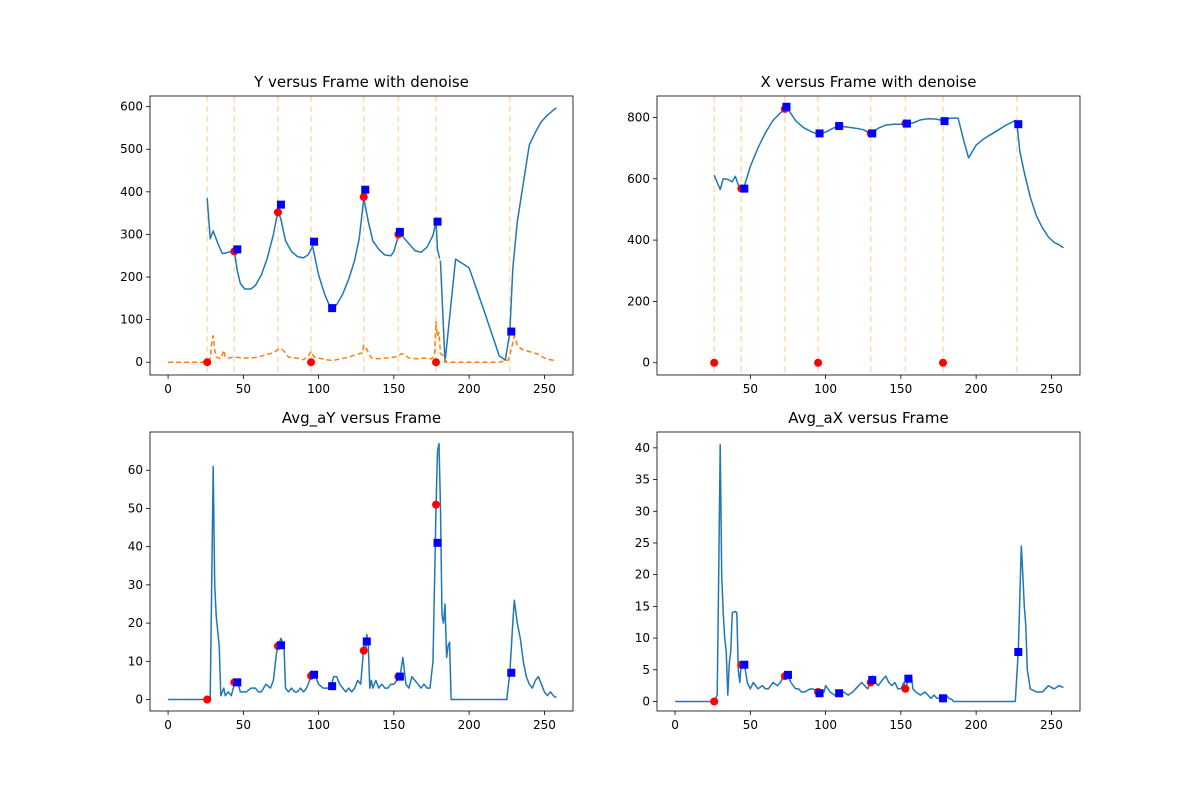 Image resolution: width=1200 pixels, height=800 pixels. What do you see at coordinates (642, 575) in the screenshot?
I see `y-tick-label: 20` at bounding box center [642, 575].